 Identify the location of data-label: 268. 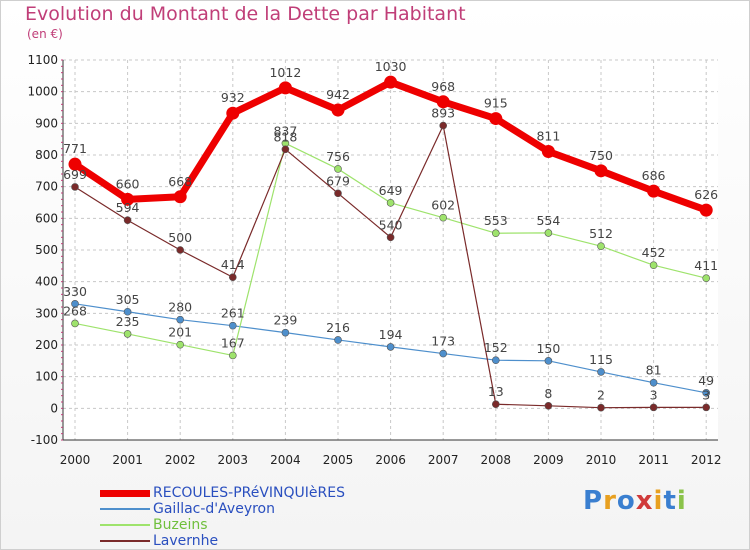
(75, 310).